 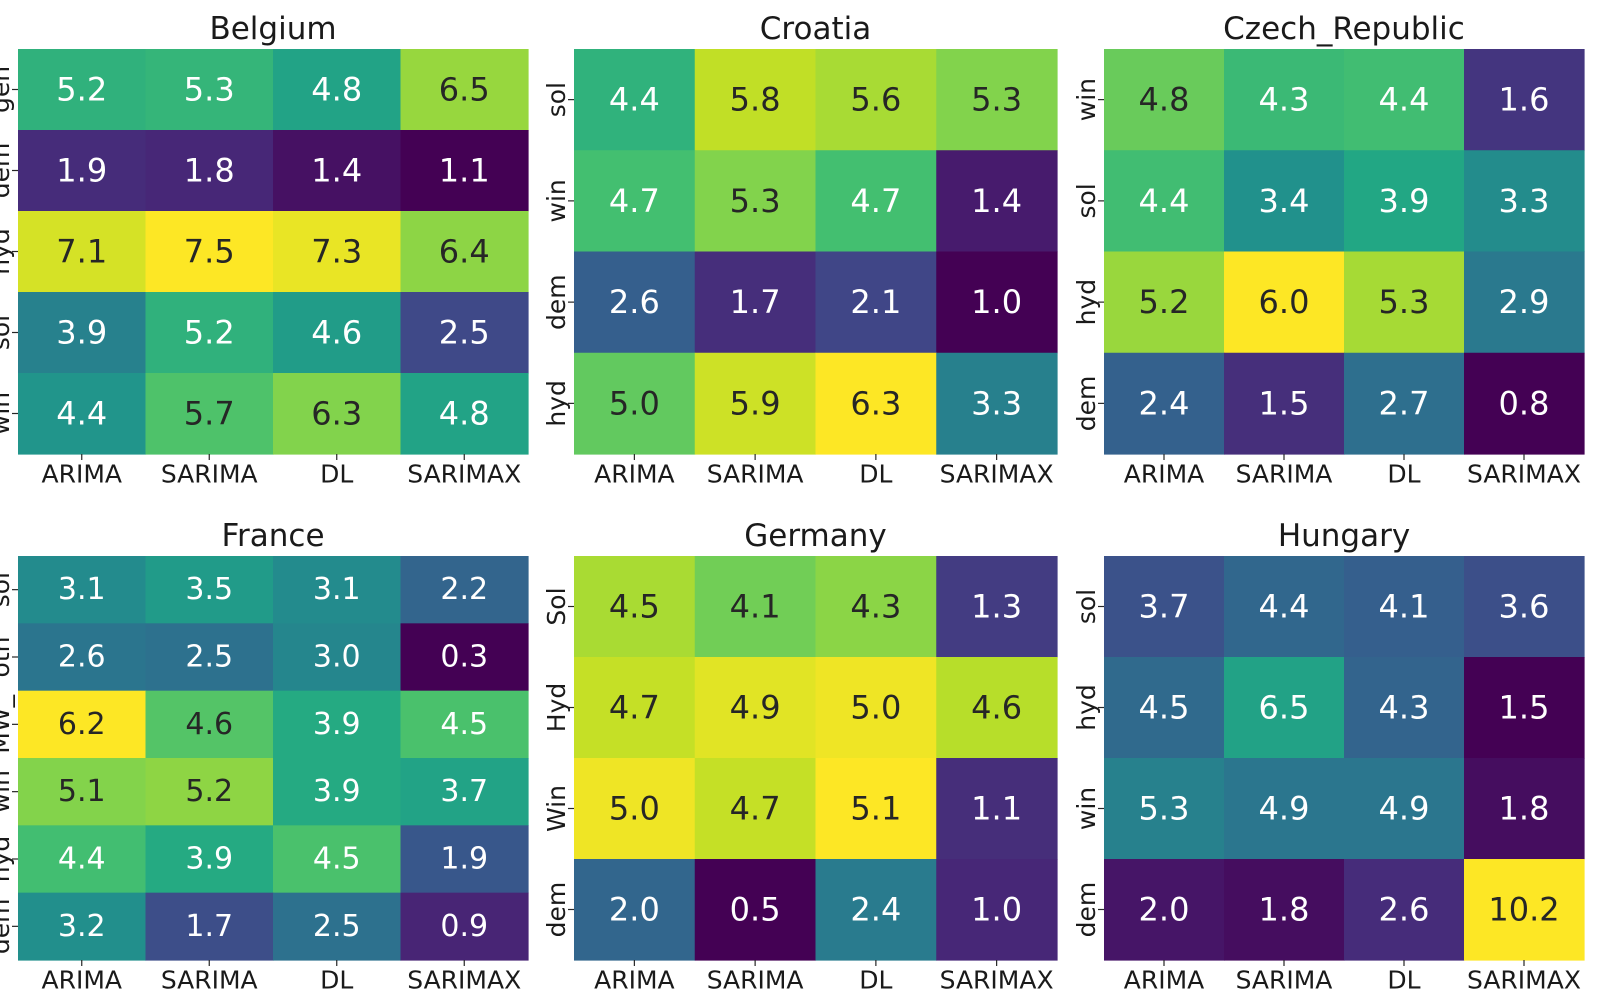 I want to click on panel-title: France, so click(x=272, y=536).